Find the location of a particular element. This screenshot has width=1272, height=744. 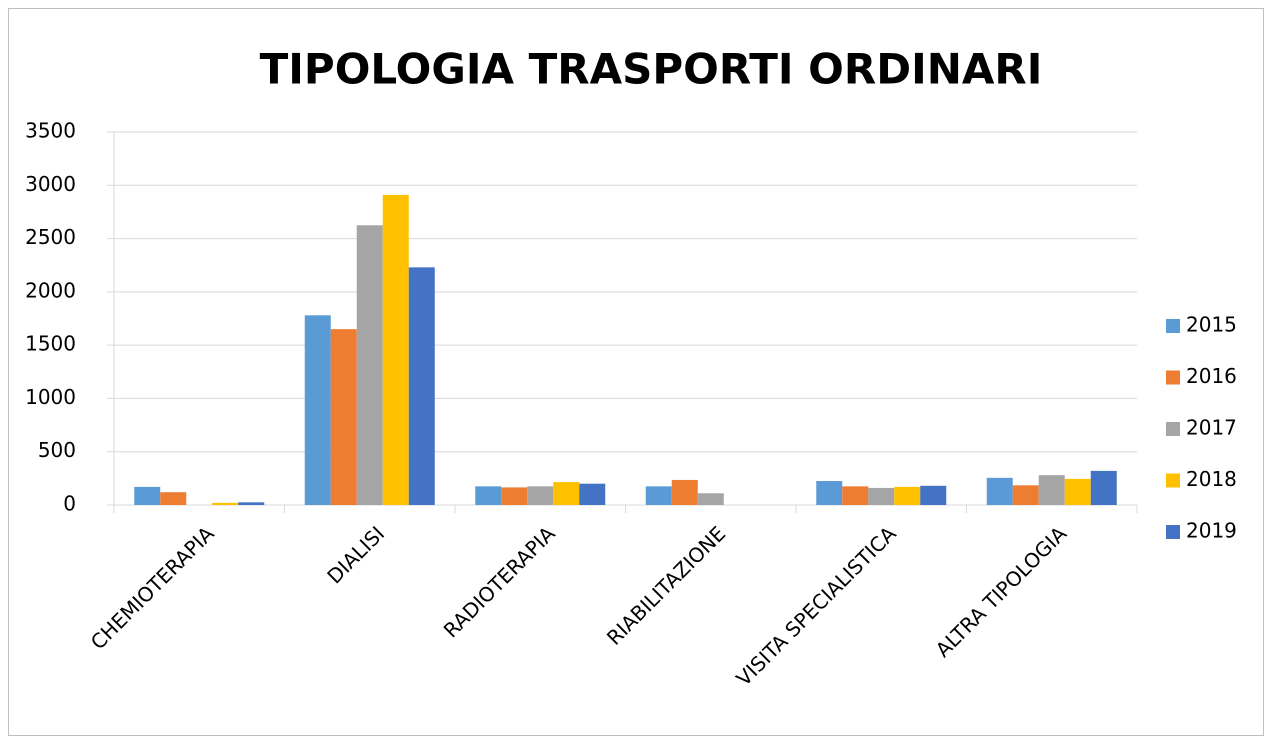

legend-label: 2015 is located at coordinates (1211, 325).